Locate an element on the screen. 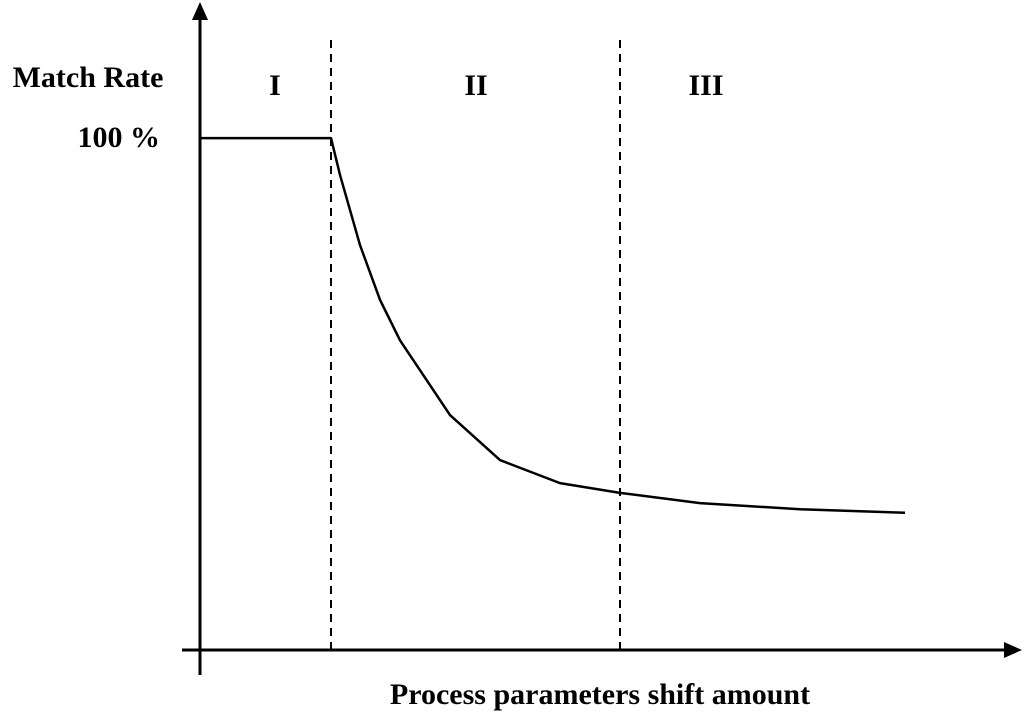  region-label: II is located at coordinates (475, 85).